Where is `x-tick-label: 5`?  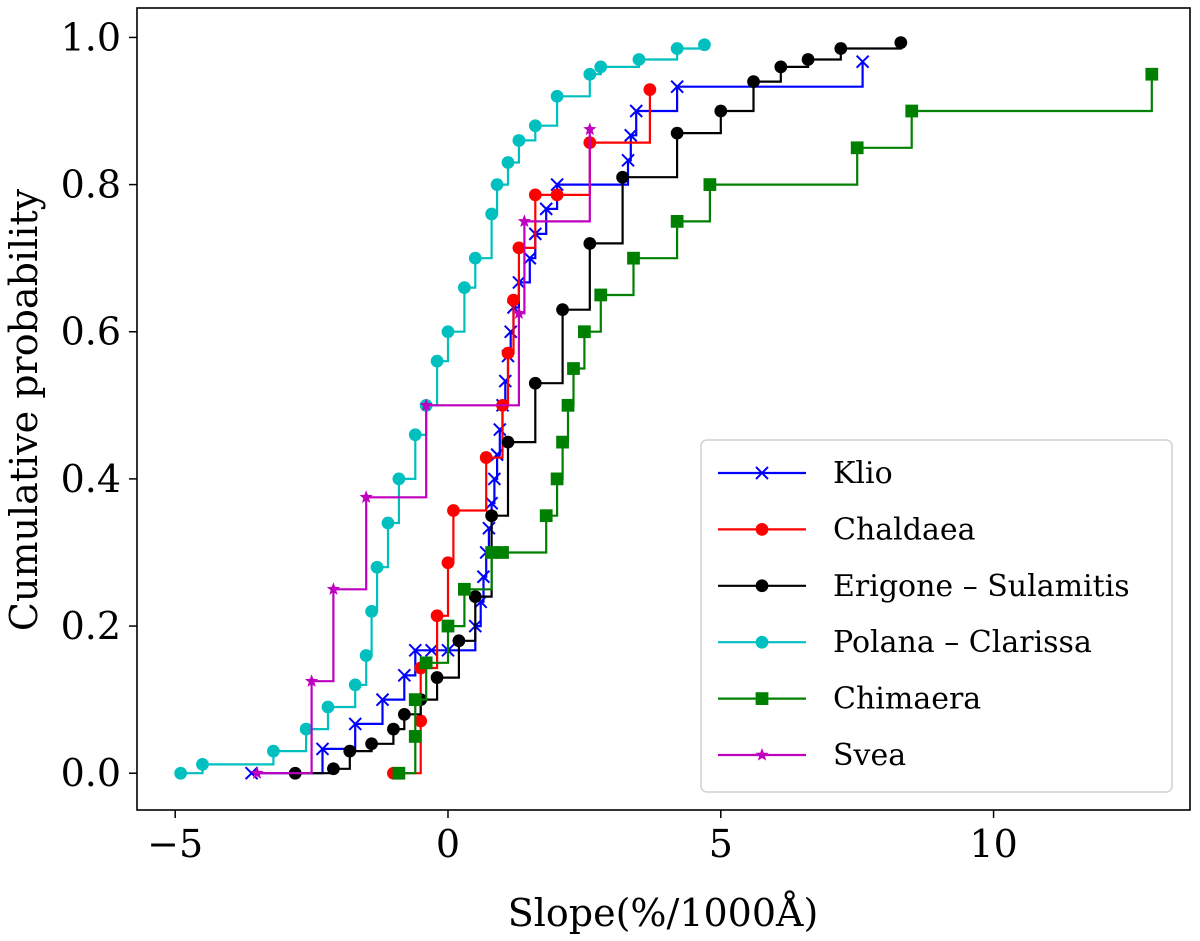 x-tick-label: 5 is located at coordinates (721, 844).